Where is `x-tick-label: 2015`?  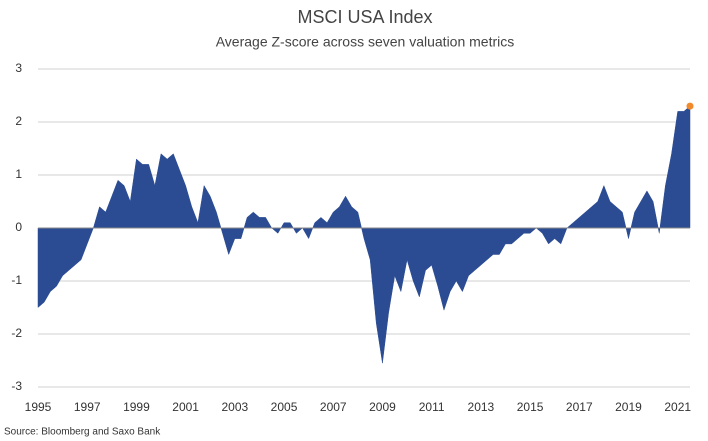
x-tick-label: 2015 is located at coordinates (530, 407).